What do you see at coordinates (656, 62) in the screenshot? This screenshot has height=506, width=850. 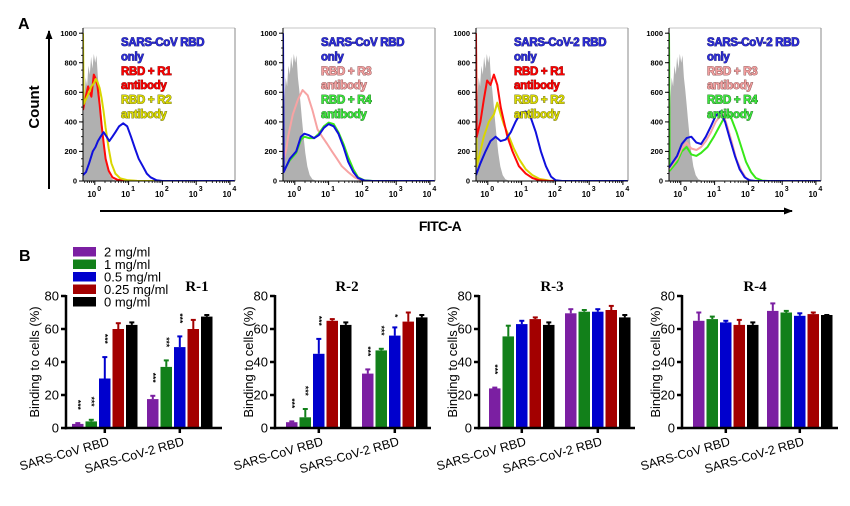 I see `y-tick-label: 800` at bounding box center [656, 62].